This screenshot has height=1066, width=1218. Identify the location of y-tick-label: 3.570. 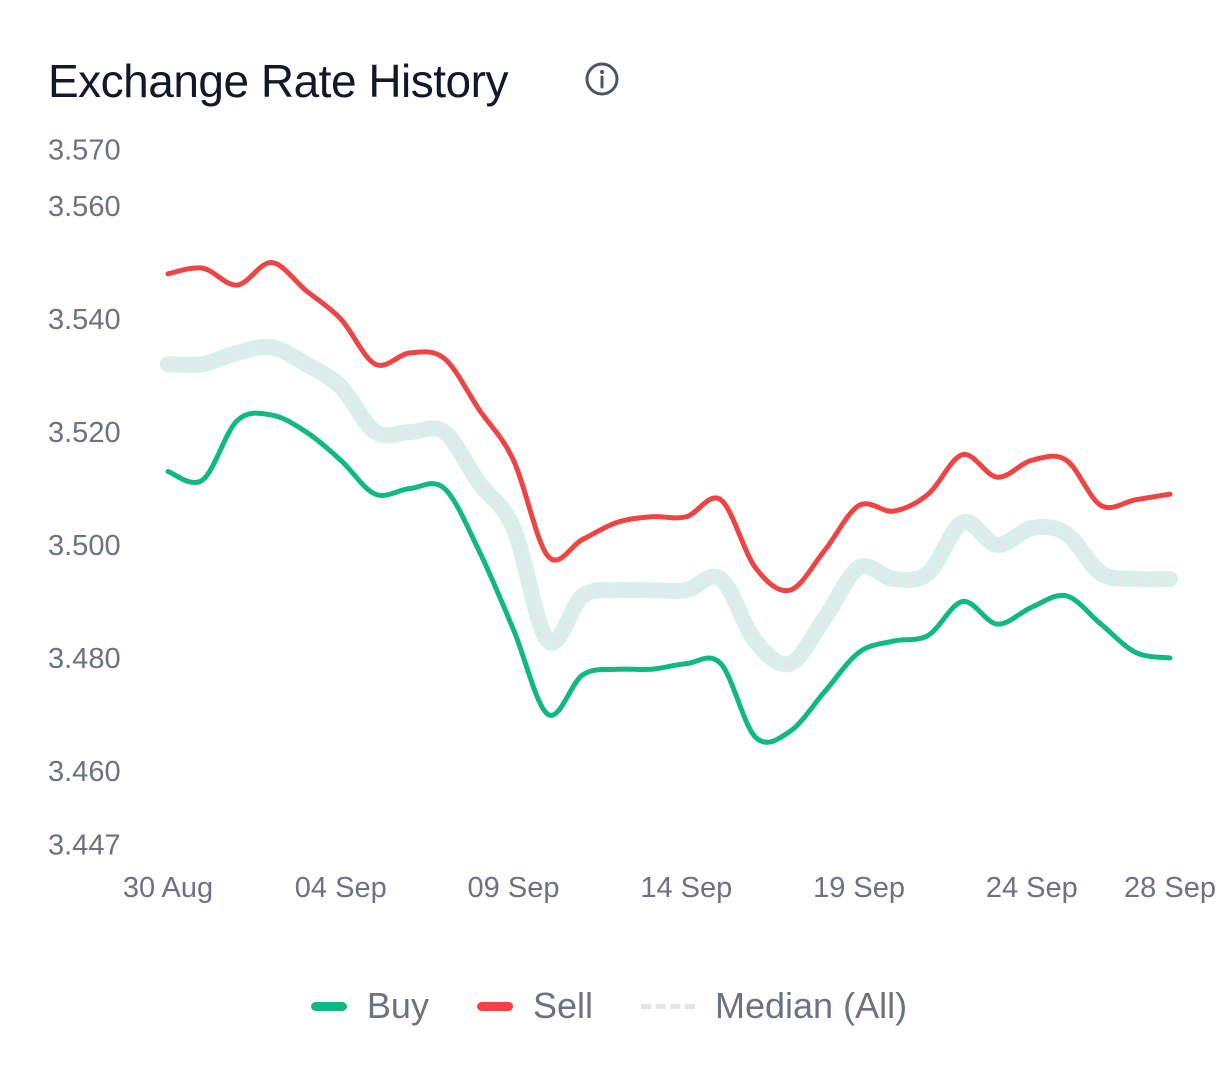
(84, 151).